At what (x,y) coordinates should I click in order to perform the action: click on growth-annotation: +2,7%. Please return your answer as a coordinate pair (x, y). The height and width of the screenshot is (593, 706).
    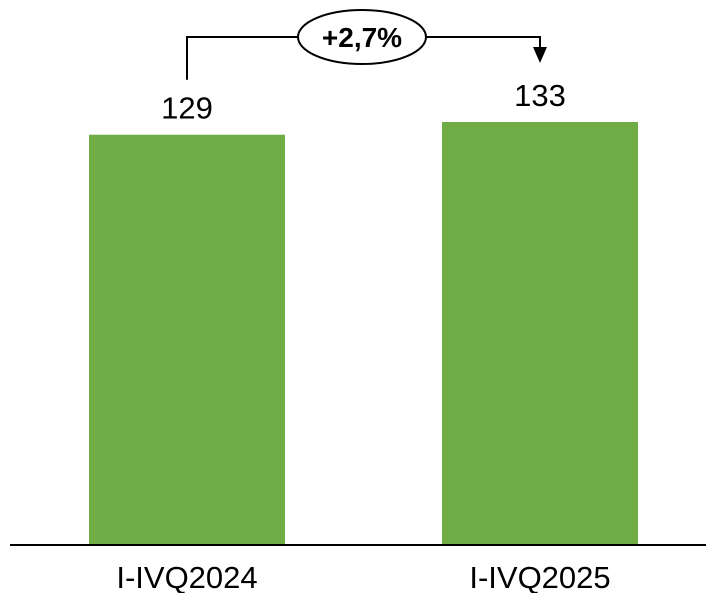
    Looking at the image, I should click on (366, 44).